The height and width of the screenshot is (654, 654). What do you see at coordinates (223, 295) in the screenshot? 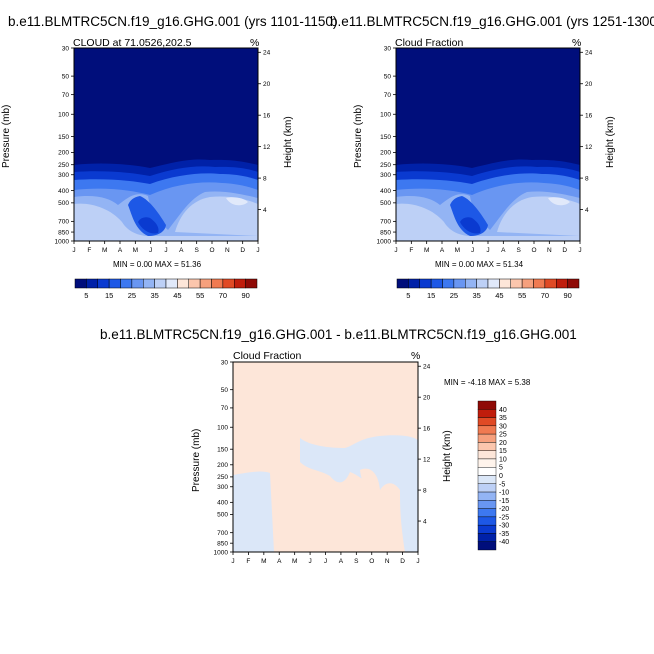
I see `colorbar-label: 70` at bounding box center [223, 295].